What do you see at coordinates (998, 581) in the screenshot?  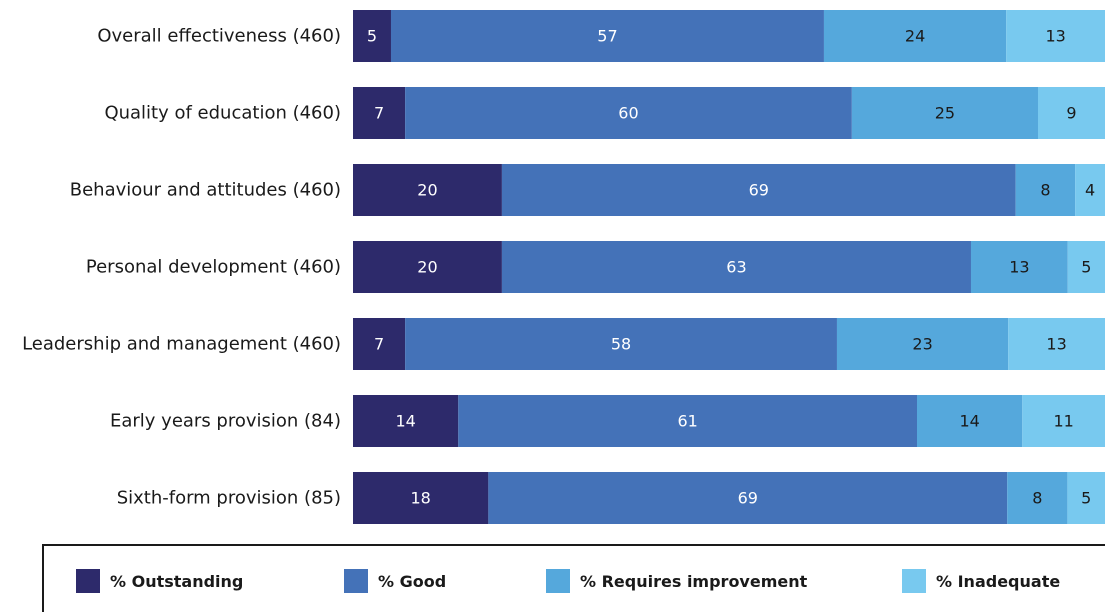 I see `legend-label: % Inadequate` at bounding box center [998, 581].